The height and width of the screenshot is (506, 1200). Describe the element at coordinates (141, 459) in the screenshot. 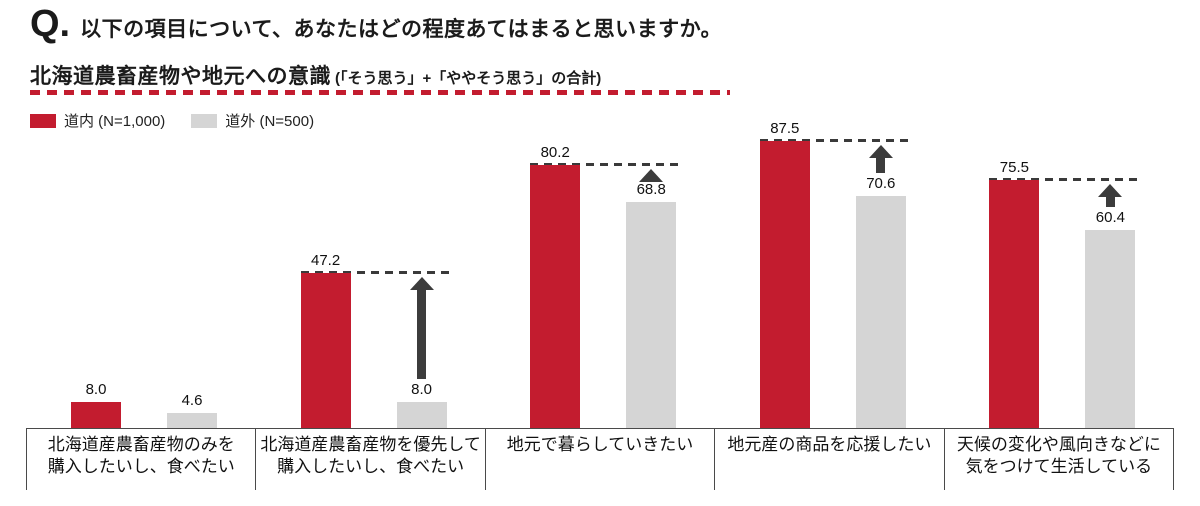

I see `category-label-0: 北海道産農畜産物のみを 購入したいし、食べたい` at that location.